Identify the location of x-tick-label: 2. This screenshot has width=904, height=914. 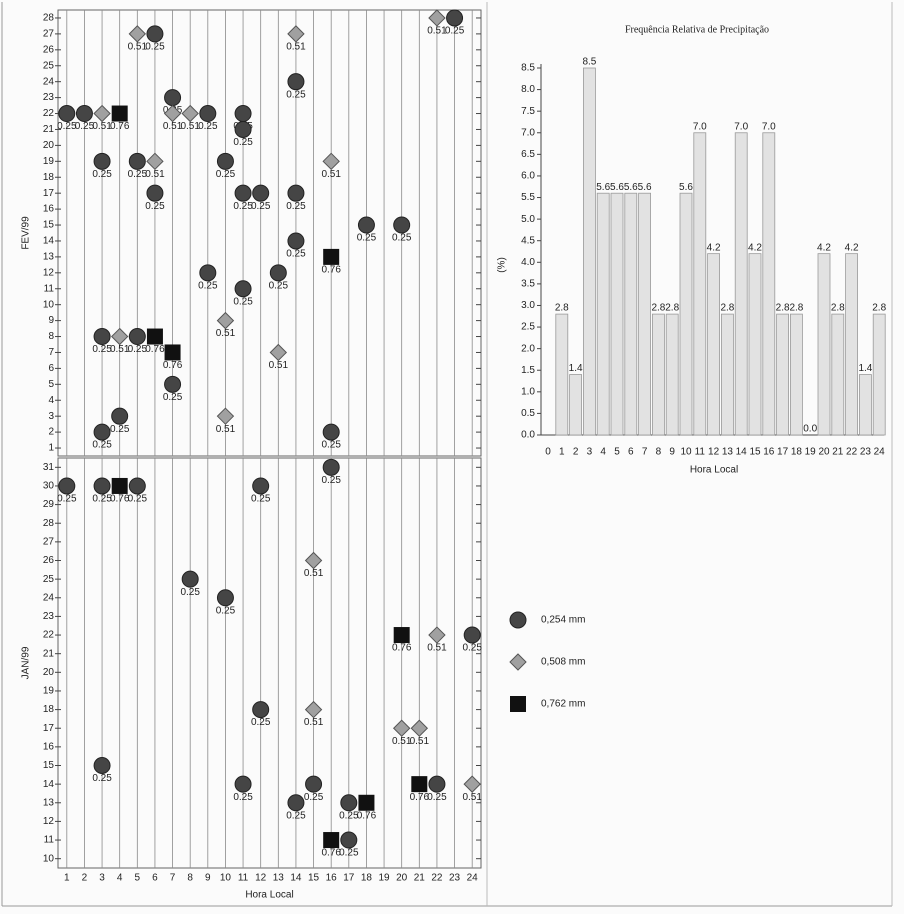
(576, 452).